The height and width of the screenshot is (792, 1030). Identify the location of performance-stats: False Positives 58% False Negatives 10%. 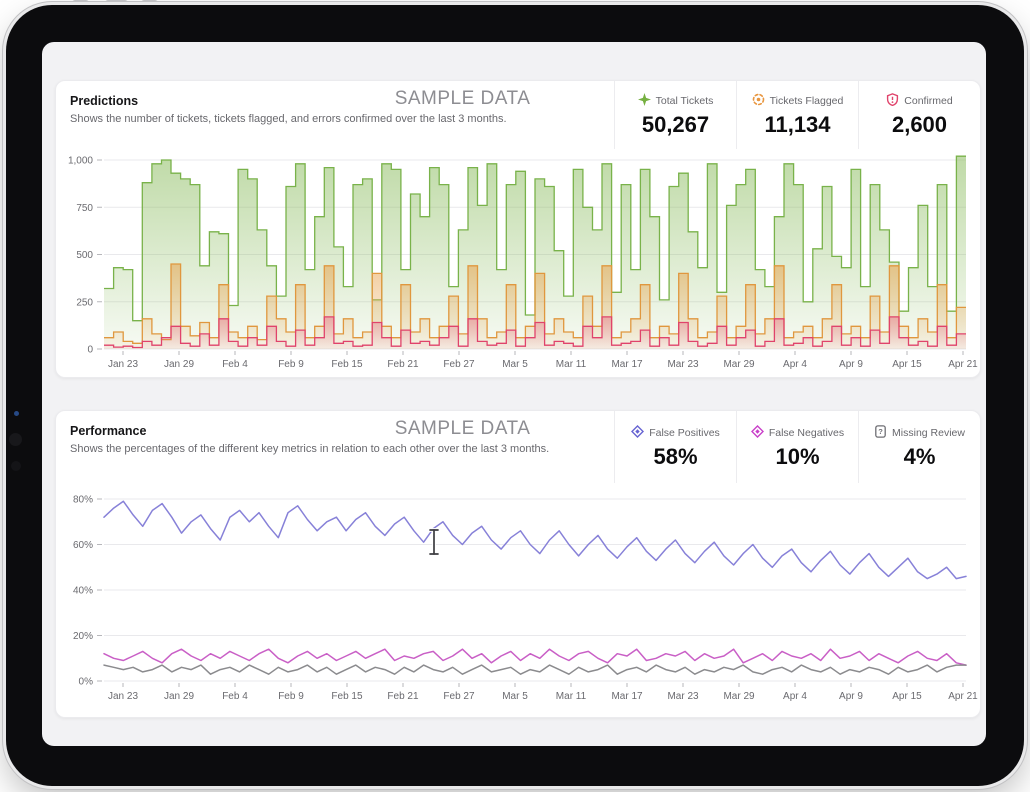
(797, 447).